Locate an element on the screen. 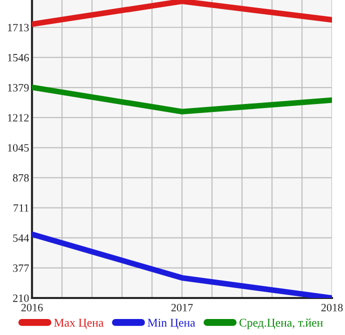  y-tick-label: 1045 is located at coordinates (18, 148).